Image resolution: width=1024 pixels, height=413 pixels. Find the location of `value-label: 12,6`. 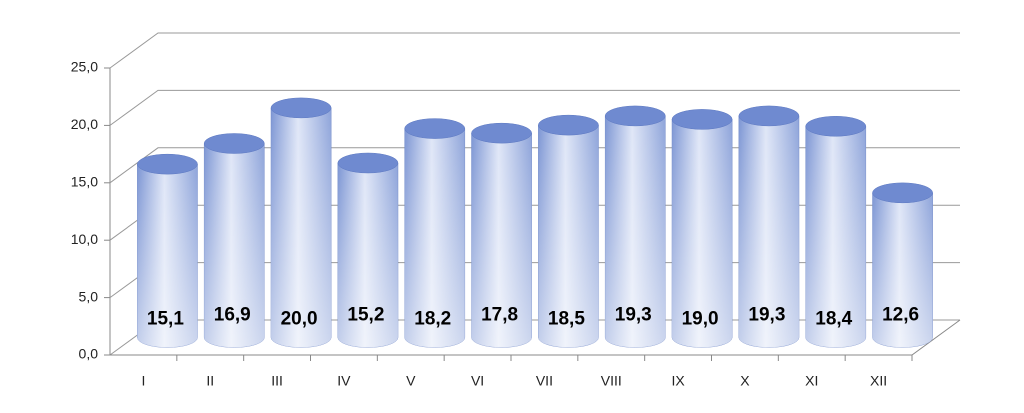

value-label: 12,6 is located at coordinates (900, 315).